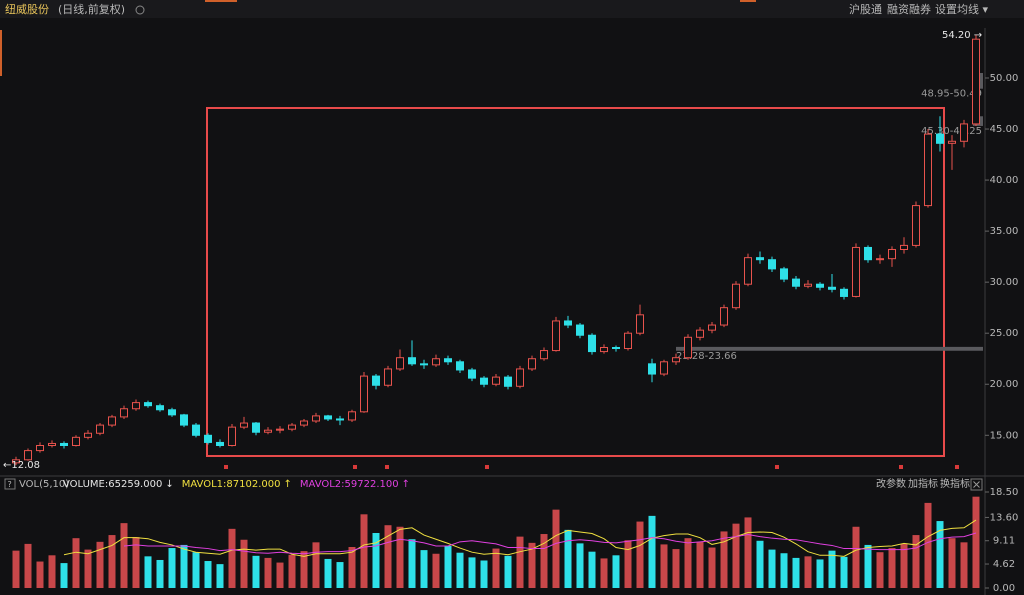 The width and height of the screenshot is (1024, 595). What do you see at coordinates (1004, 588) in the screenshot?
I see `y-tick-label: 0.00` at bounding box center [1004, 588].